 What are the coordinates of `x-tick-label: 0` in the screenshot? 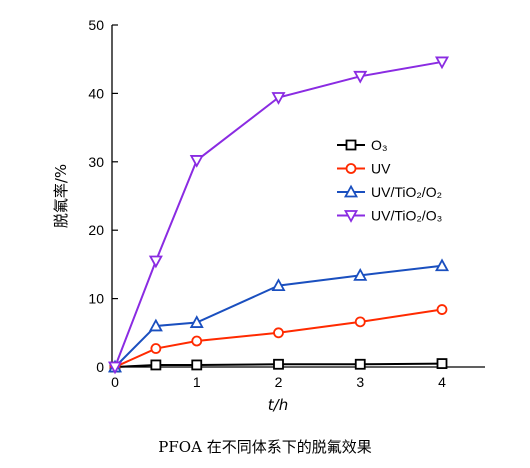 It's located at (115, 382).